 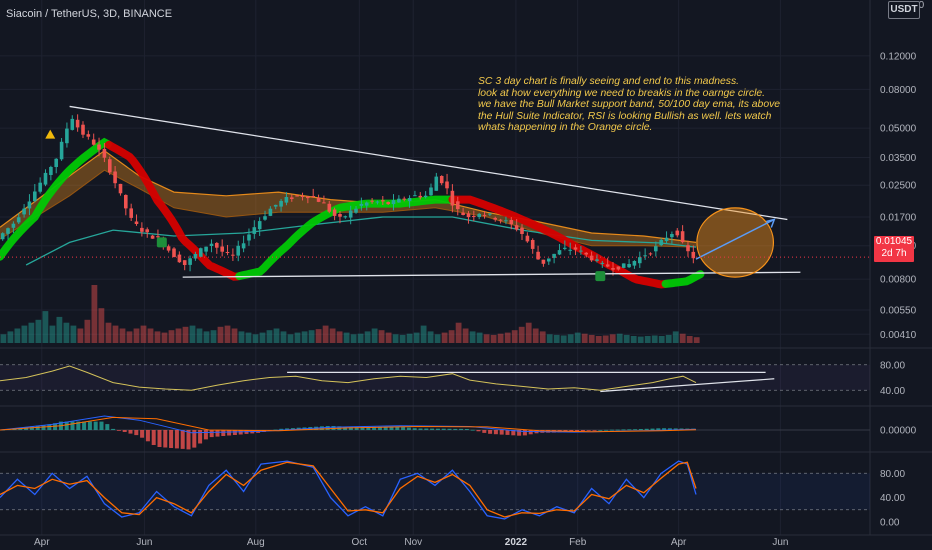 I want to click on time-tick-label: Oct, so click(x=360, y=542).